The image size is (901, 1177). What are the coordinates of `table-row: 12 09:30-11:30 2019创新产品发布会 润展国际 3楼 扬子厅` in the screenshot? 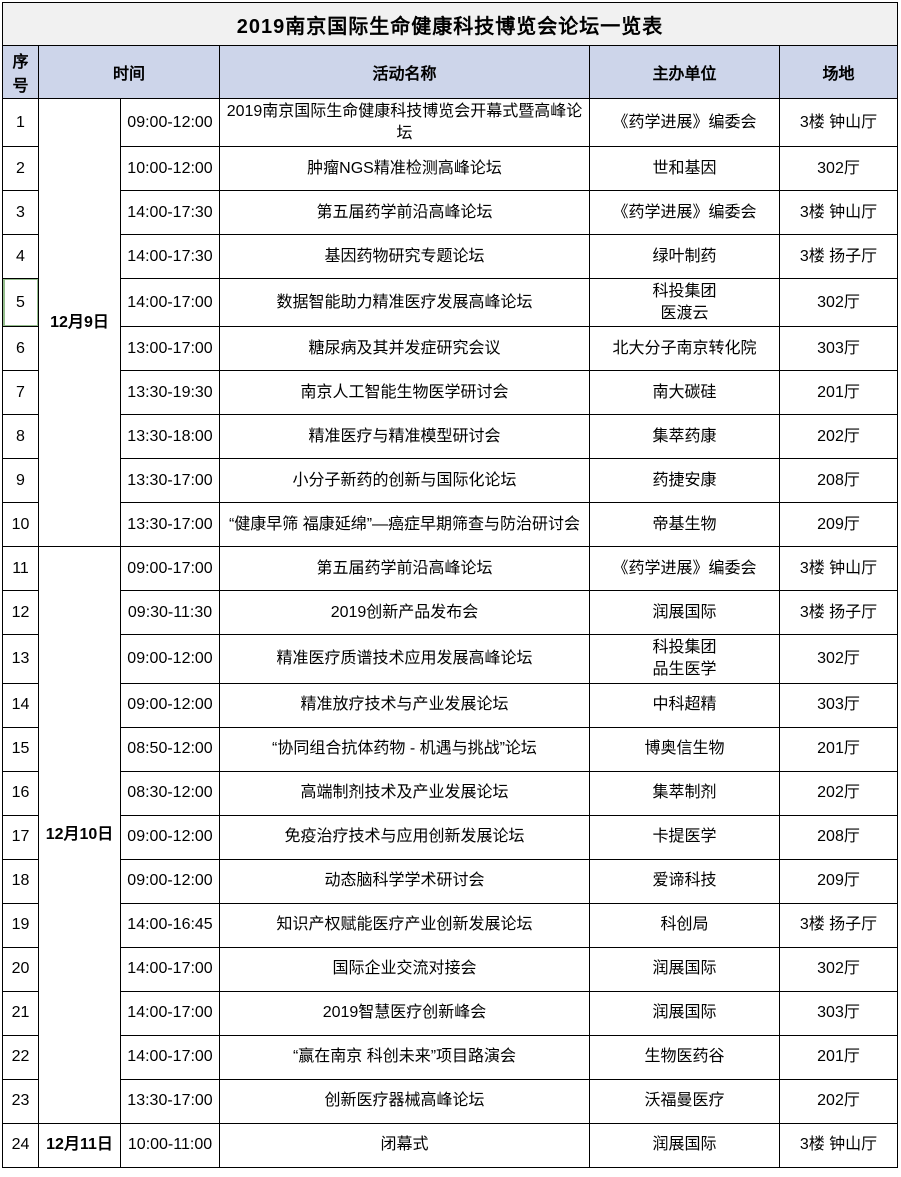 It's located at (450, 613).